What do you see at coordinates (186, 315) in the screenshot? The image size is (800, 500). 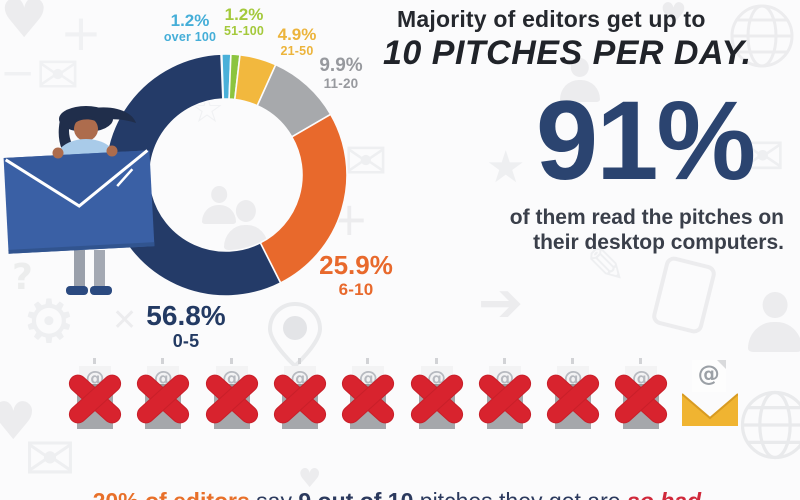 I see `slice-percent: 56.8%` at bounding box center [186, 315].